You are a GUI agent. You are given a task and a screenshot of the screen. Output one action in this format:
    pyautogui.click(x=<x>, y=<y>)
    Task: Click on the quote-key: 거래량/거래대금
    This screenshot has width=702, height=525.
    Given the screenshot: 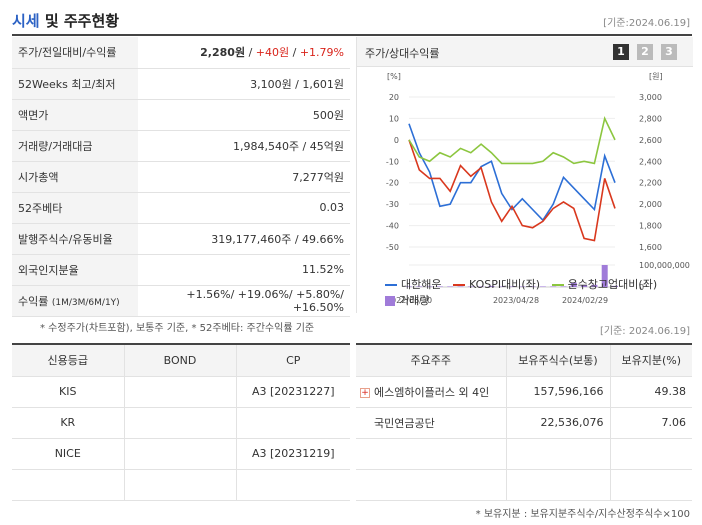 What is the action you would take?
    pyautogui.click(x=75, y=146)
    